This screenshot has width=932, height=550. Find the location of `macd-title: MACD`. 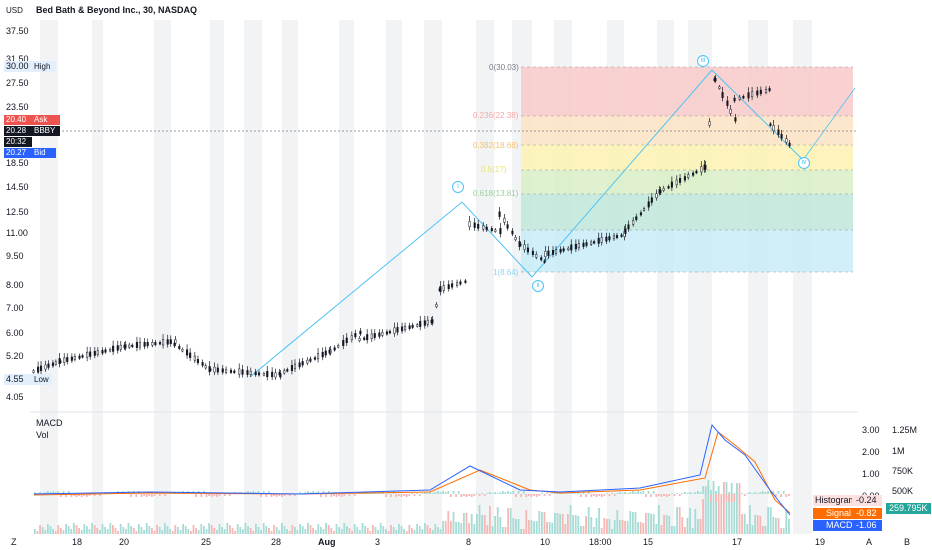

macd-title: MACD is located at coordinates (49, 423).